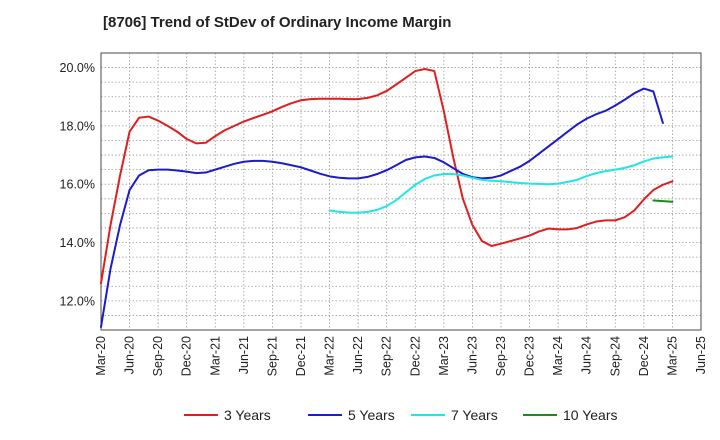 This screenshot has height=440, width=720. I want to click on x-tick-label: Sep-22, so click(387, 356).